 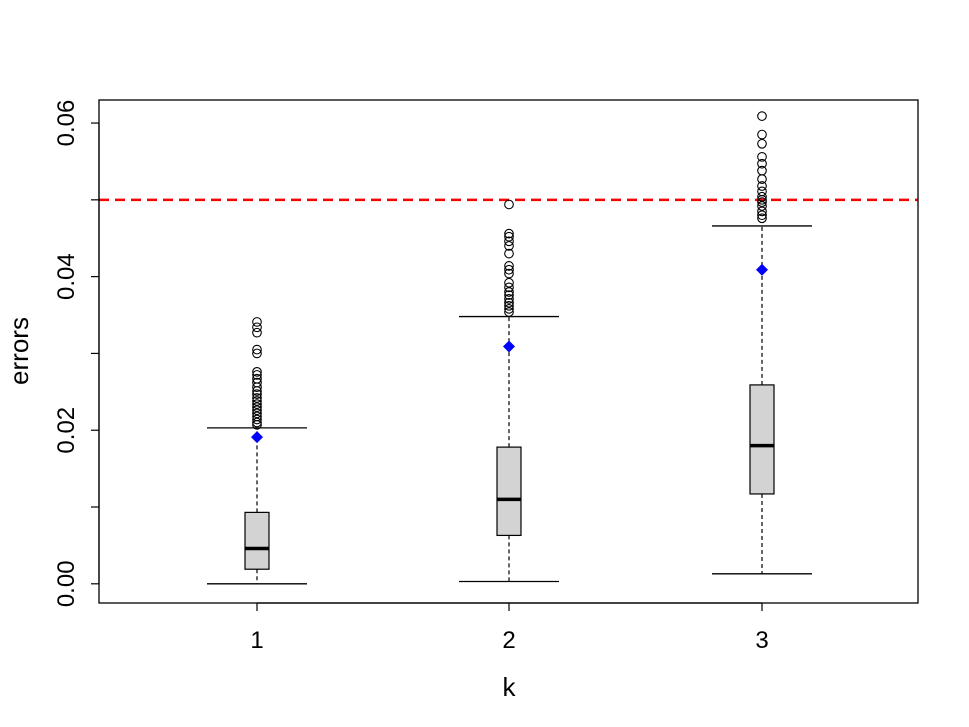 What do you see at coordinates (510, 687) in the screenshot?
I see `x-axis-title: k` at bounding box center [510, 687].